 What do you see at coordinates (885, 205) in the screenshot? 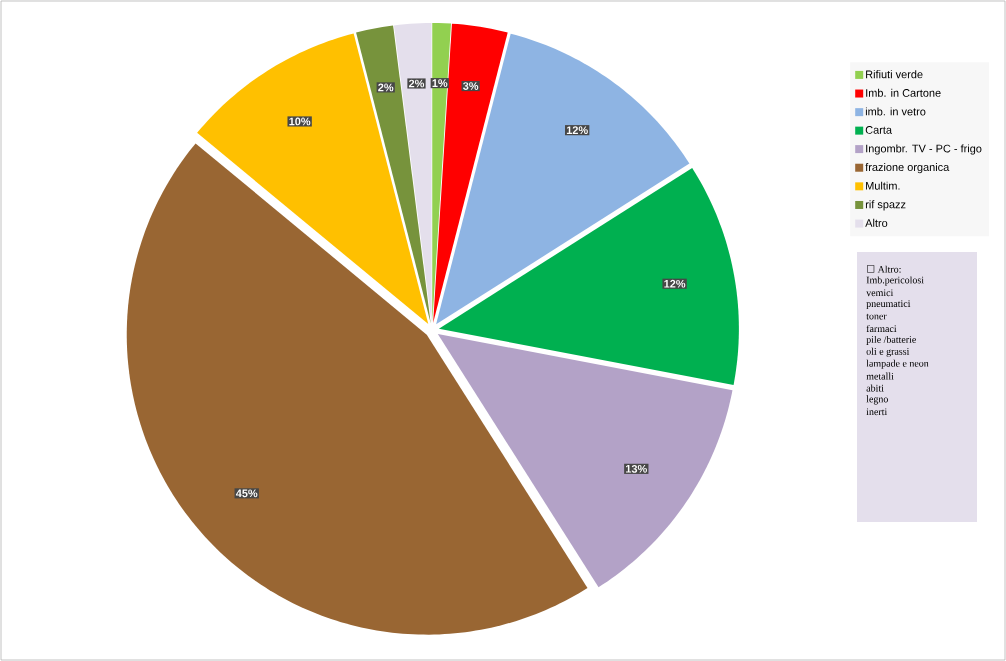
I see `legend-label: rif spazz` at bounding box center [885, 205].